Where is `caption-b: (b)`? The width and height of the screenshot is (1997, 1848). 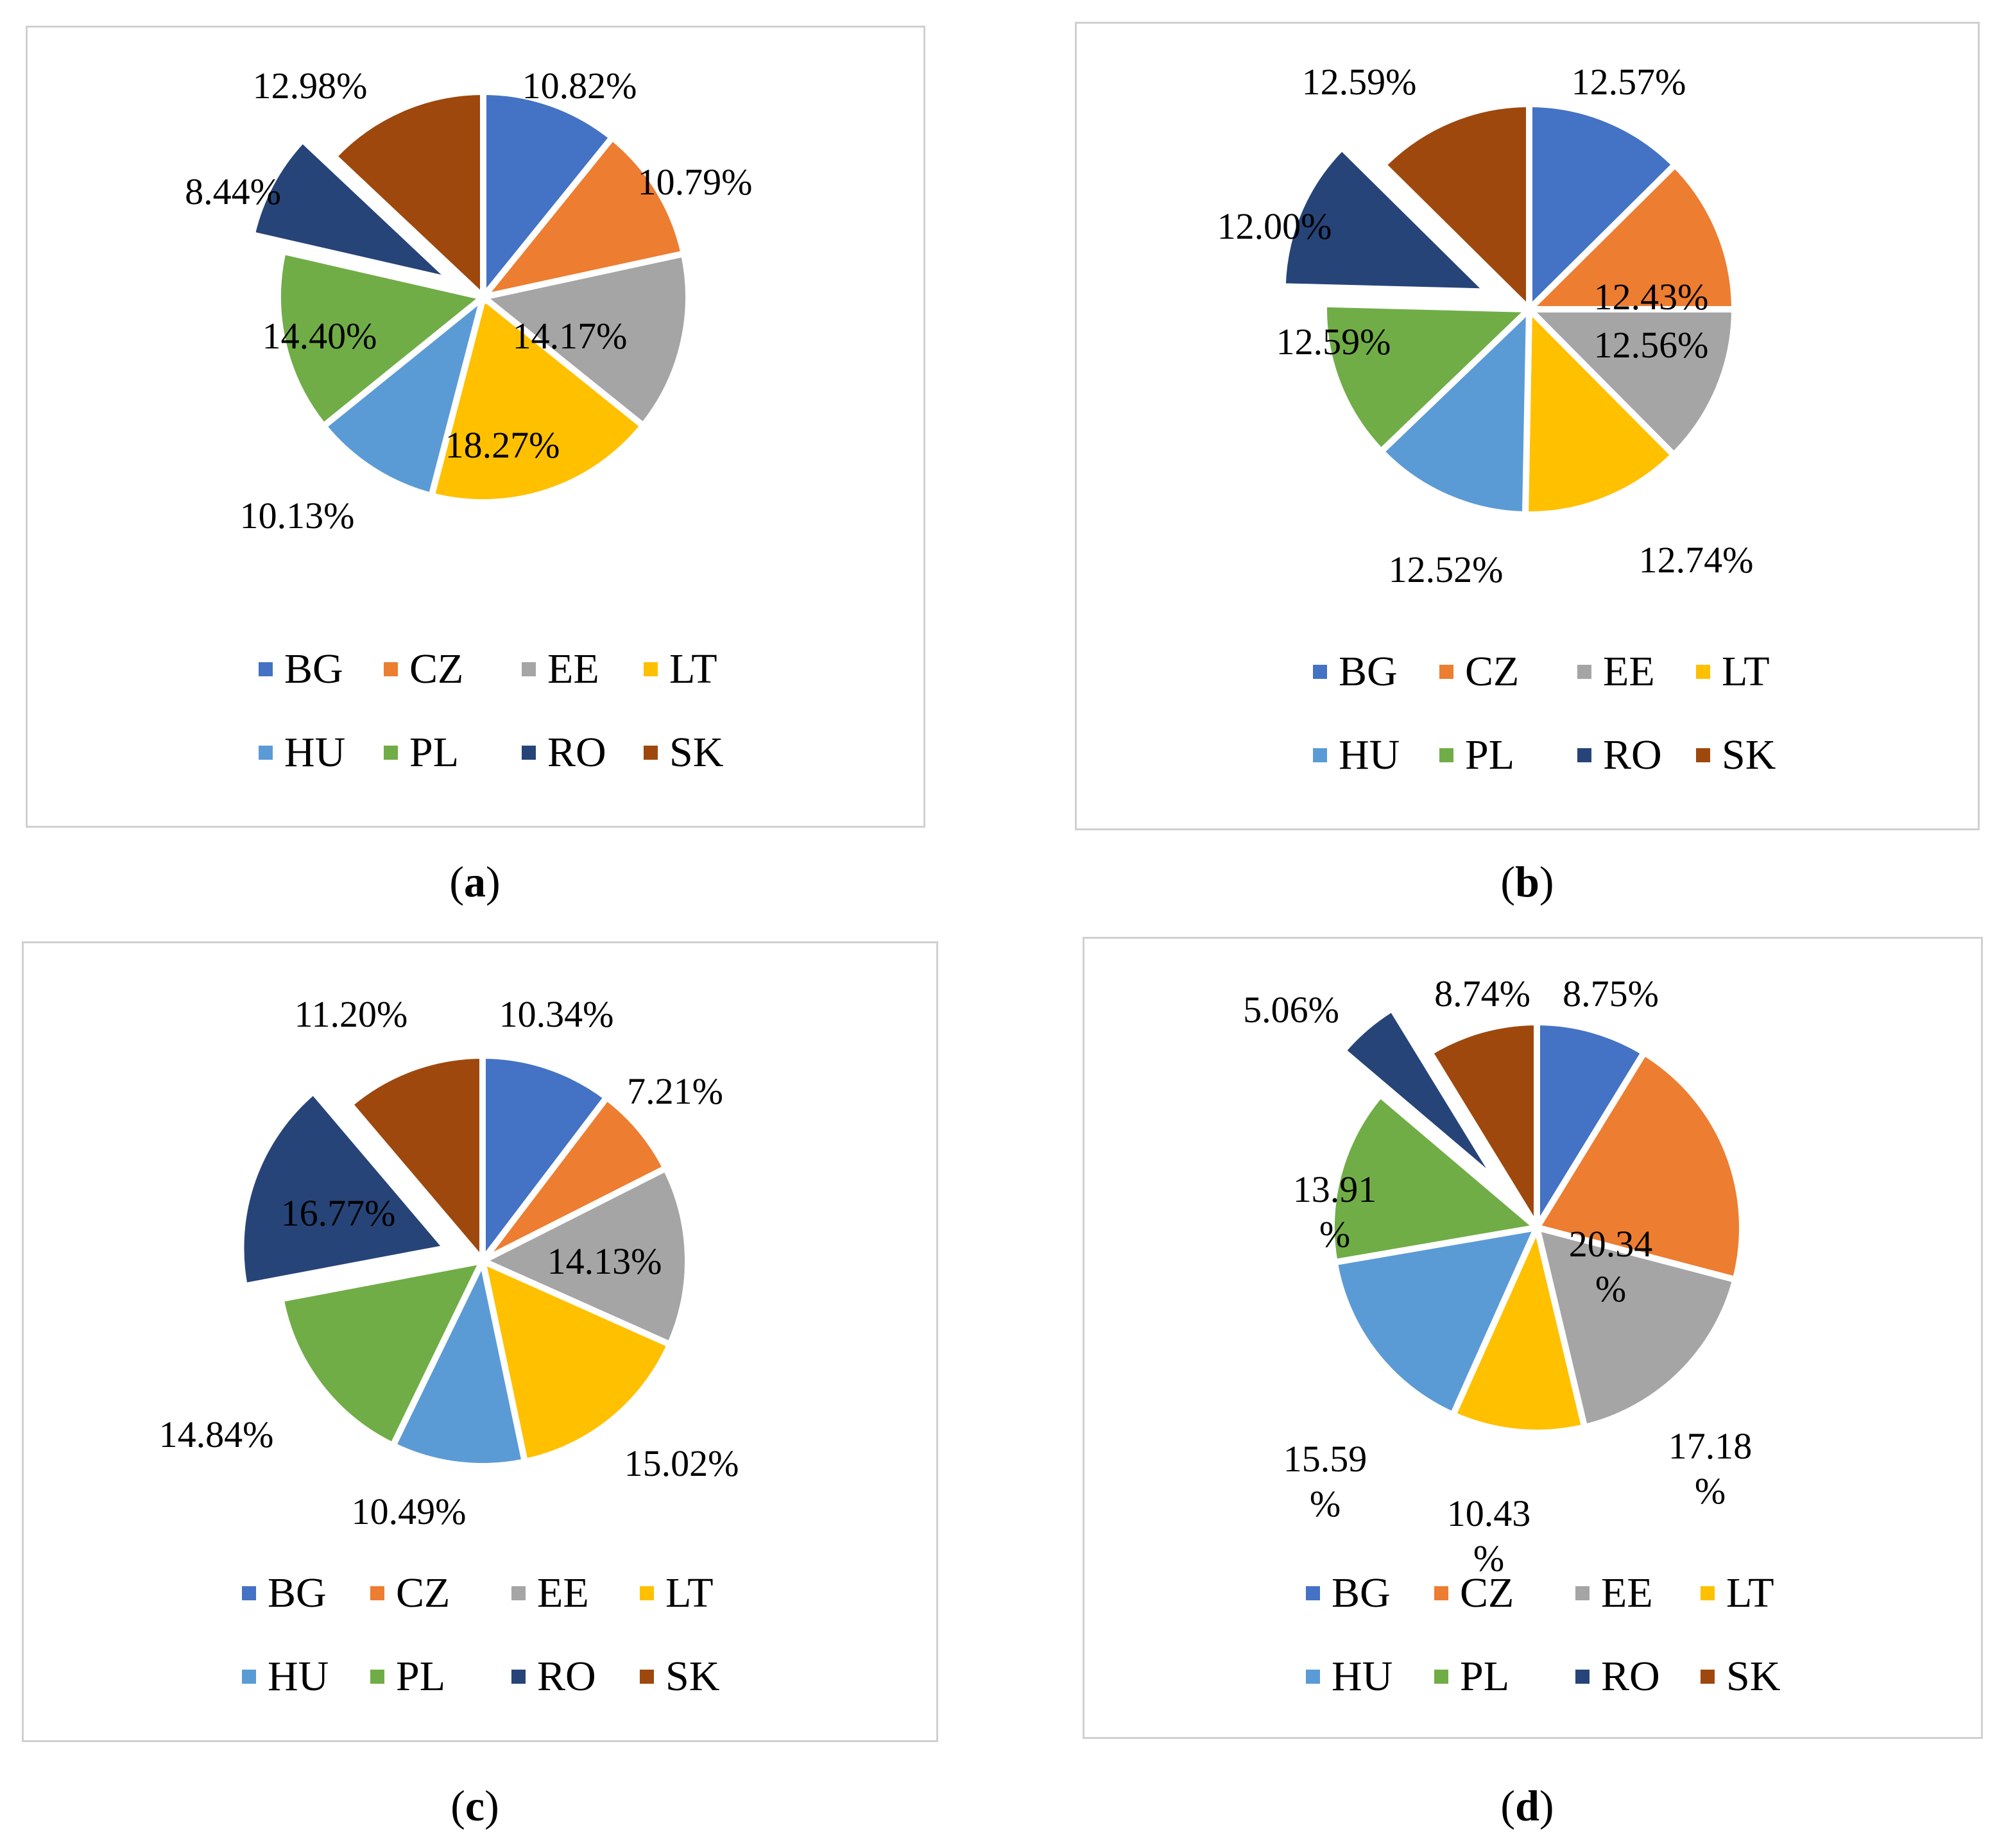
caption-b: (b) is located at coordinates (1527, 882).